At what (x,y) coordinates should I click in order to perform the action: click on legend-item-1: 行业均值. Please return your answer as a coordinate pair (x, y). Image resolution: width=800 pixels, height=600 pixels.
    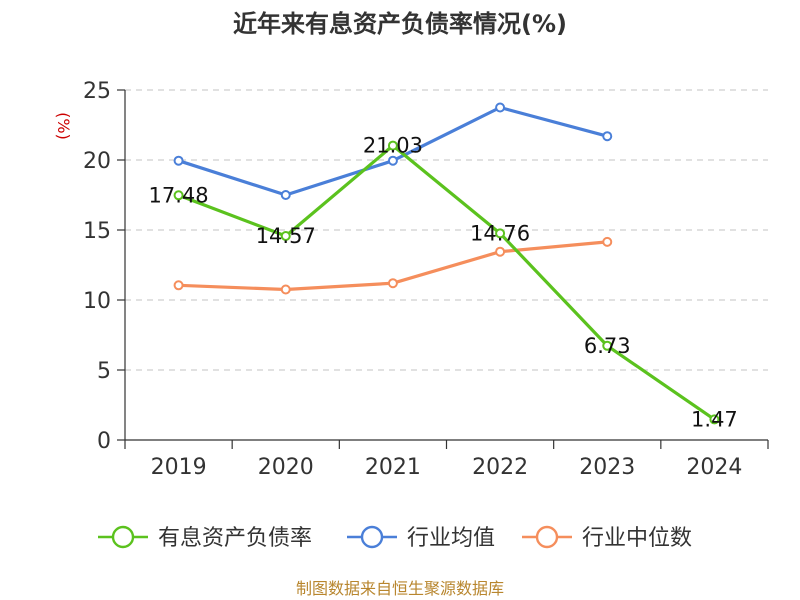
    Looking at the image, I should click on (421, 538).